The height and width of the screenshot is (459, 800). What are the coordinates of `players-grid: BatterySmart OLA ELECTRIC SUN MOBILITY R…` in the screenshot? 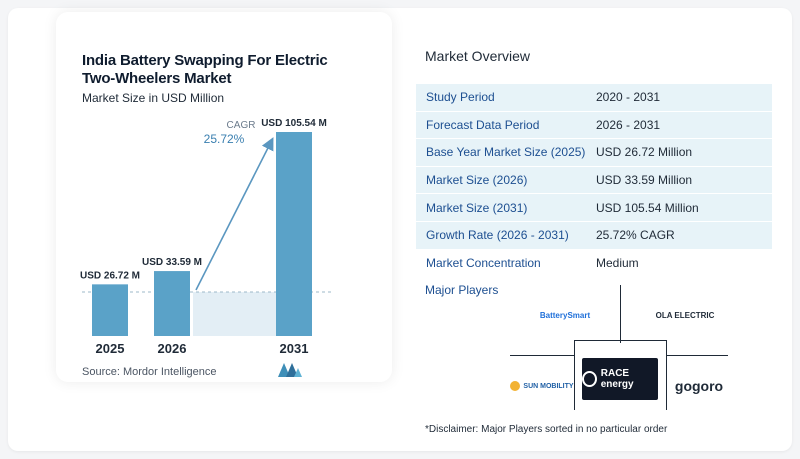 It's located at (620, 350).